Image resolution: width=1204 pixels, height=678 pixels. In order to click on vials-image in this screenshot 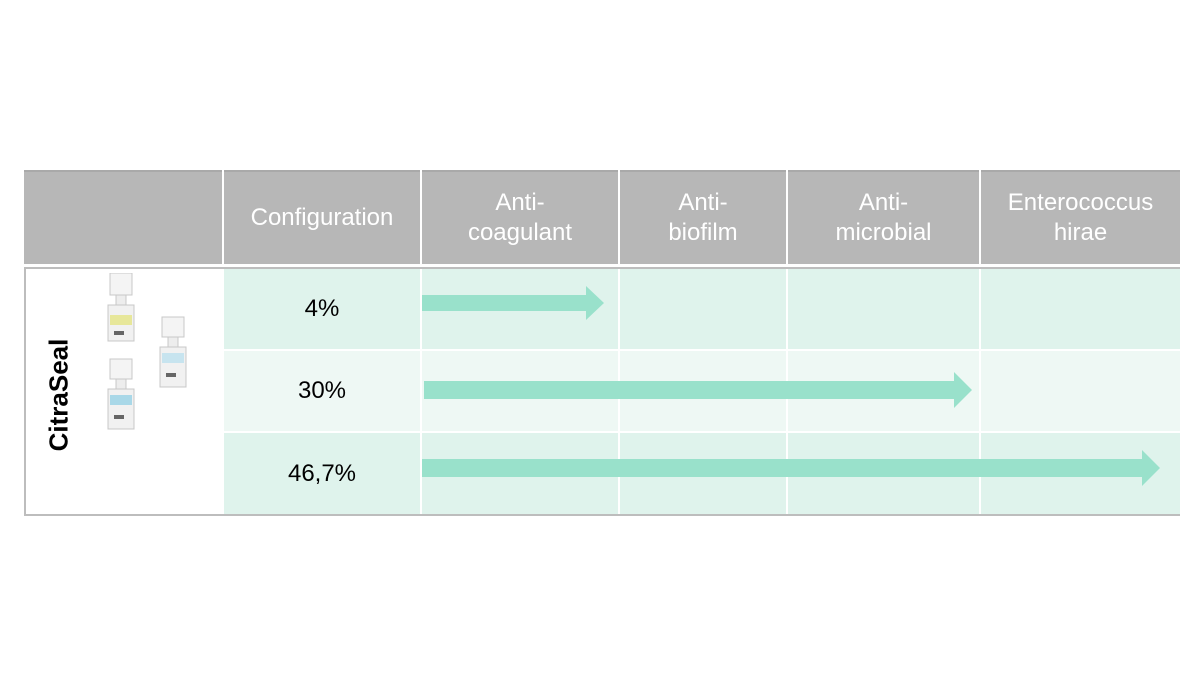, I will do `click(147, 351)`.